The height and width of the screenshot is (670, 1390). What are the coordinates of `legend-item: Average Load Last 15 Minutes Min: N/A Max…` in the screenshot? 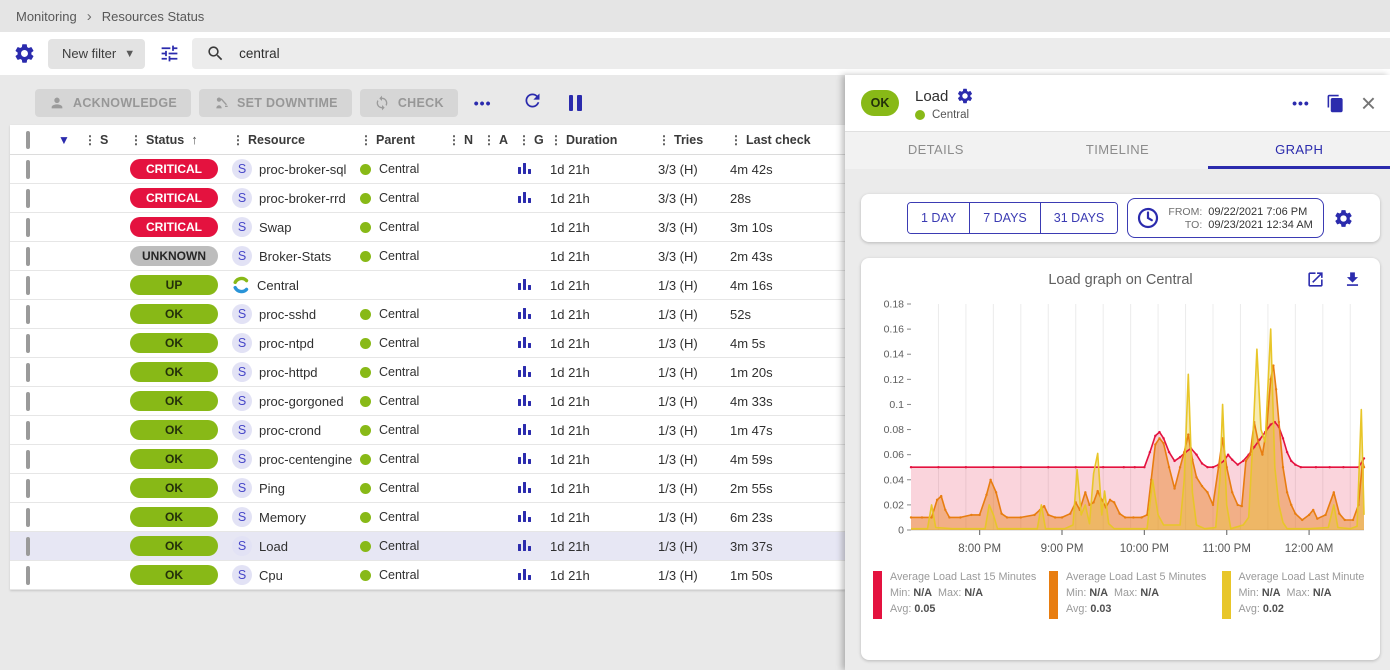 It's located at (954, 594).